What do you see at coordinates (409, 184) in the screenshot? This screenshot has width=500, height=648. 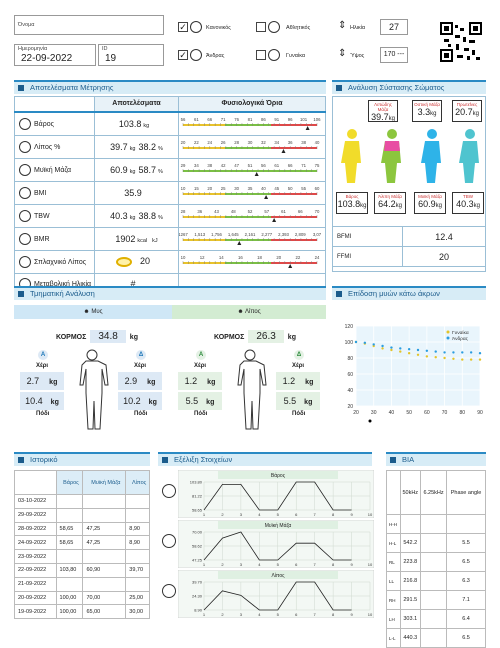 I see `composition-panel` at bounding box center [409, 184].